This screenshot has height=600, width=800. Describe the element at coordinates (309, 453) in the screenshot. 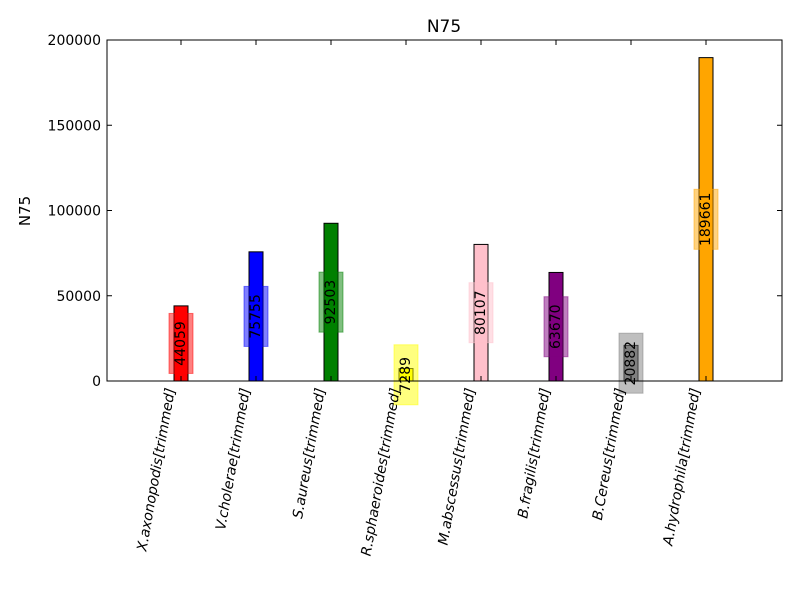

I see `x-tick-label-3: S.aureus[trimmed]` at that location.